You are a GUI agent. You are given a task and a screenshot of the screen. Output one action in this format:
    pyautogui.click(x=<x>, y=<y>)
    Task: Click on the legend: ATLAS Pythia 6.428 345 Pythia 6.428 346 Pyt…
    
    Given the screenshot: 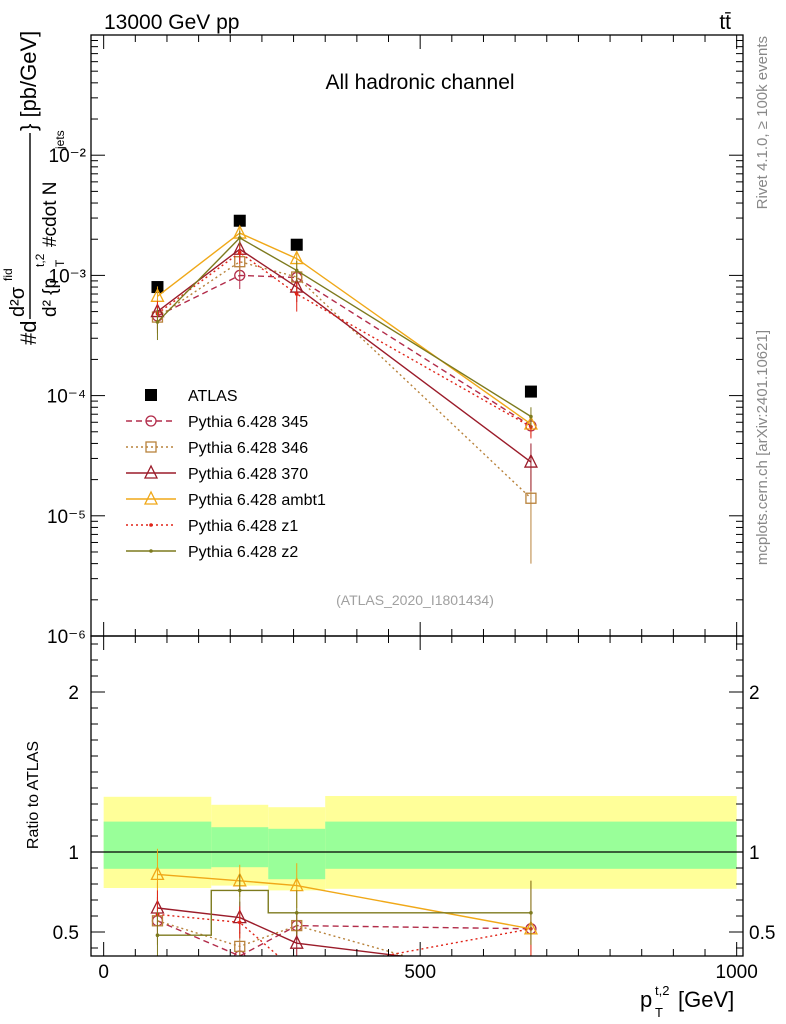 What is the action you would take?
    pyautogui.click(x=226, y=474)
    